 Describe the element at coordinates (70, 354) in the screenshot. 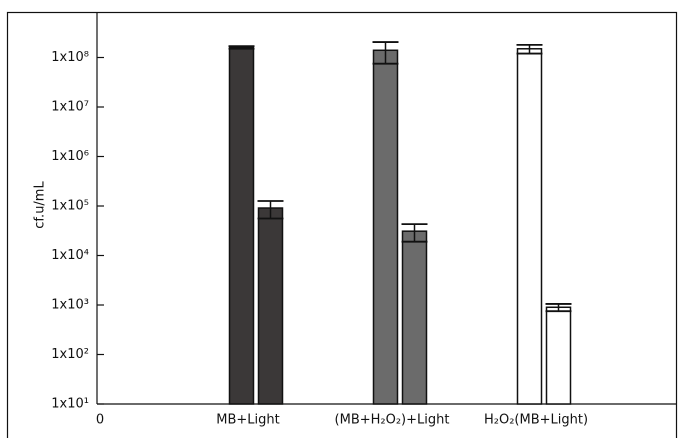

I see `y-tick-label: 1x10²` at that location.